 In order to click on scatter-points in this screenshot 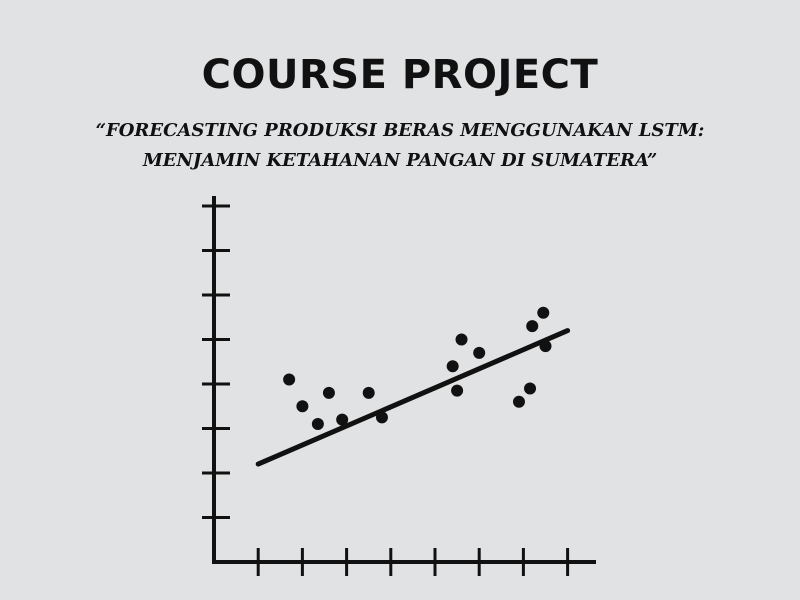, I will do `click(417, 368)`.